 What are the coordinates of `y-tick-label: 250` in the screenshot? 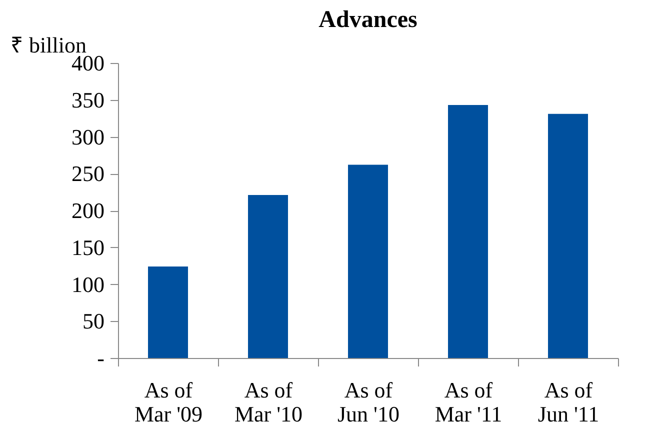 It's located at (88, 173).